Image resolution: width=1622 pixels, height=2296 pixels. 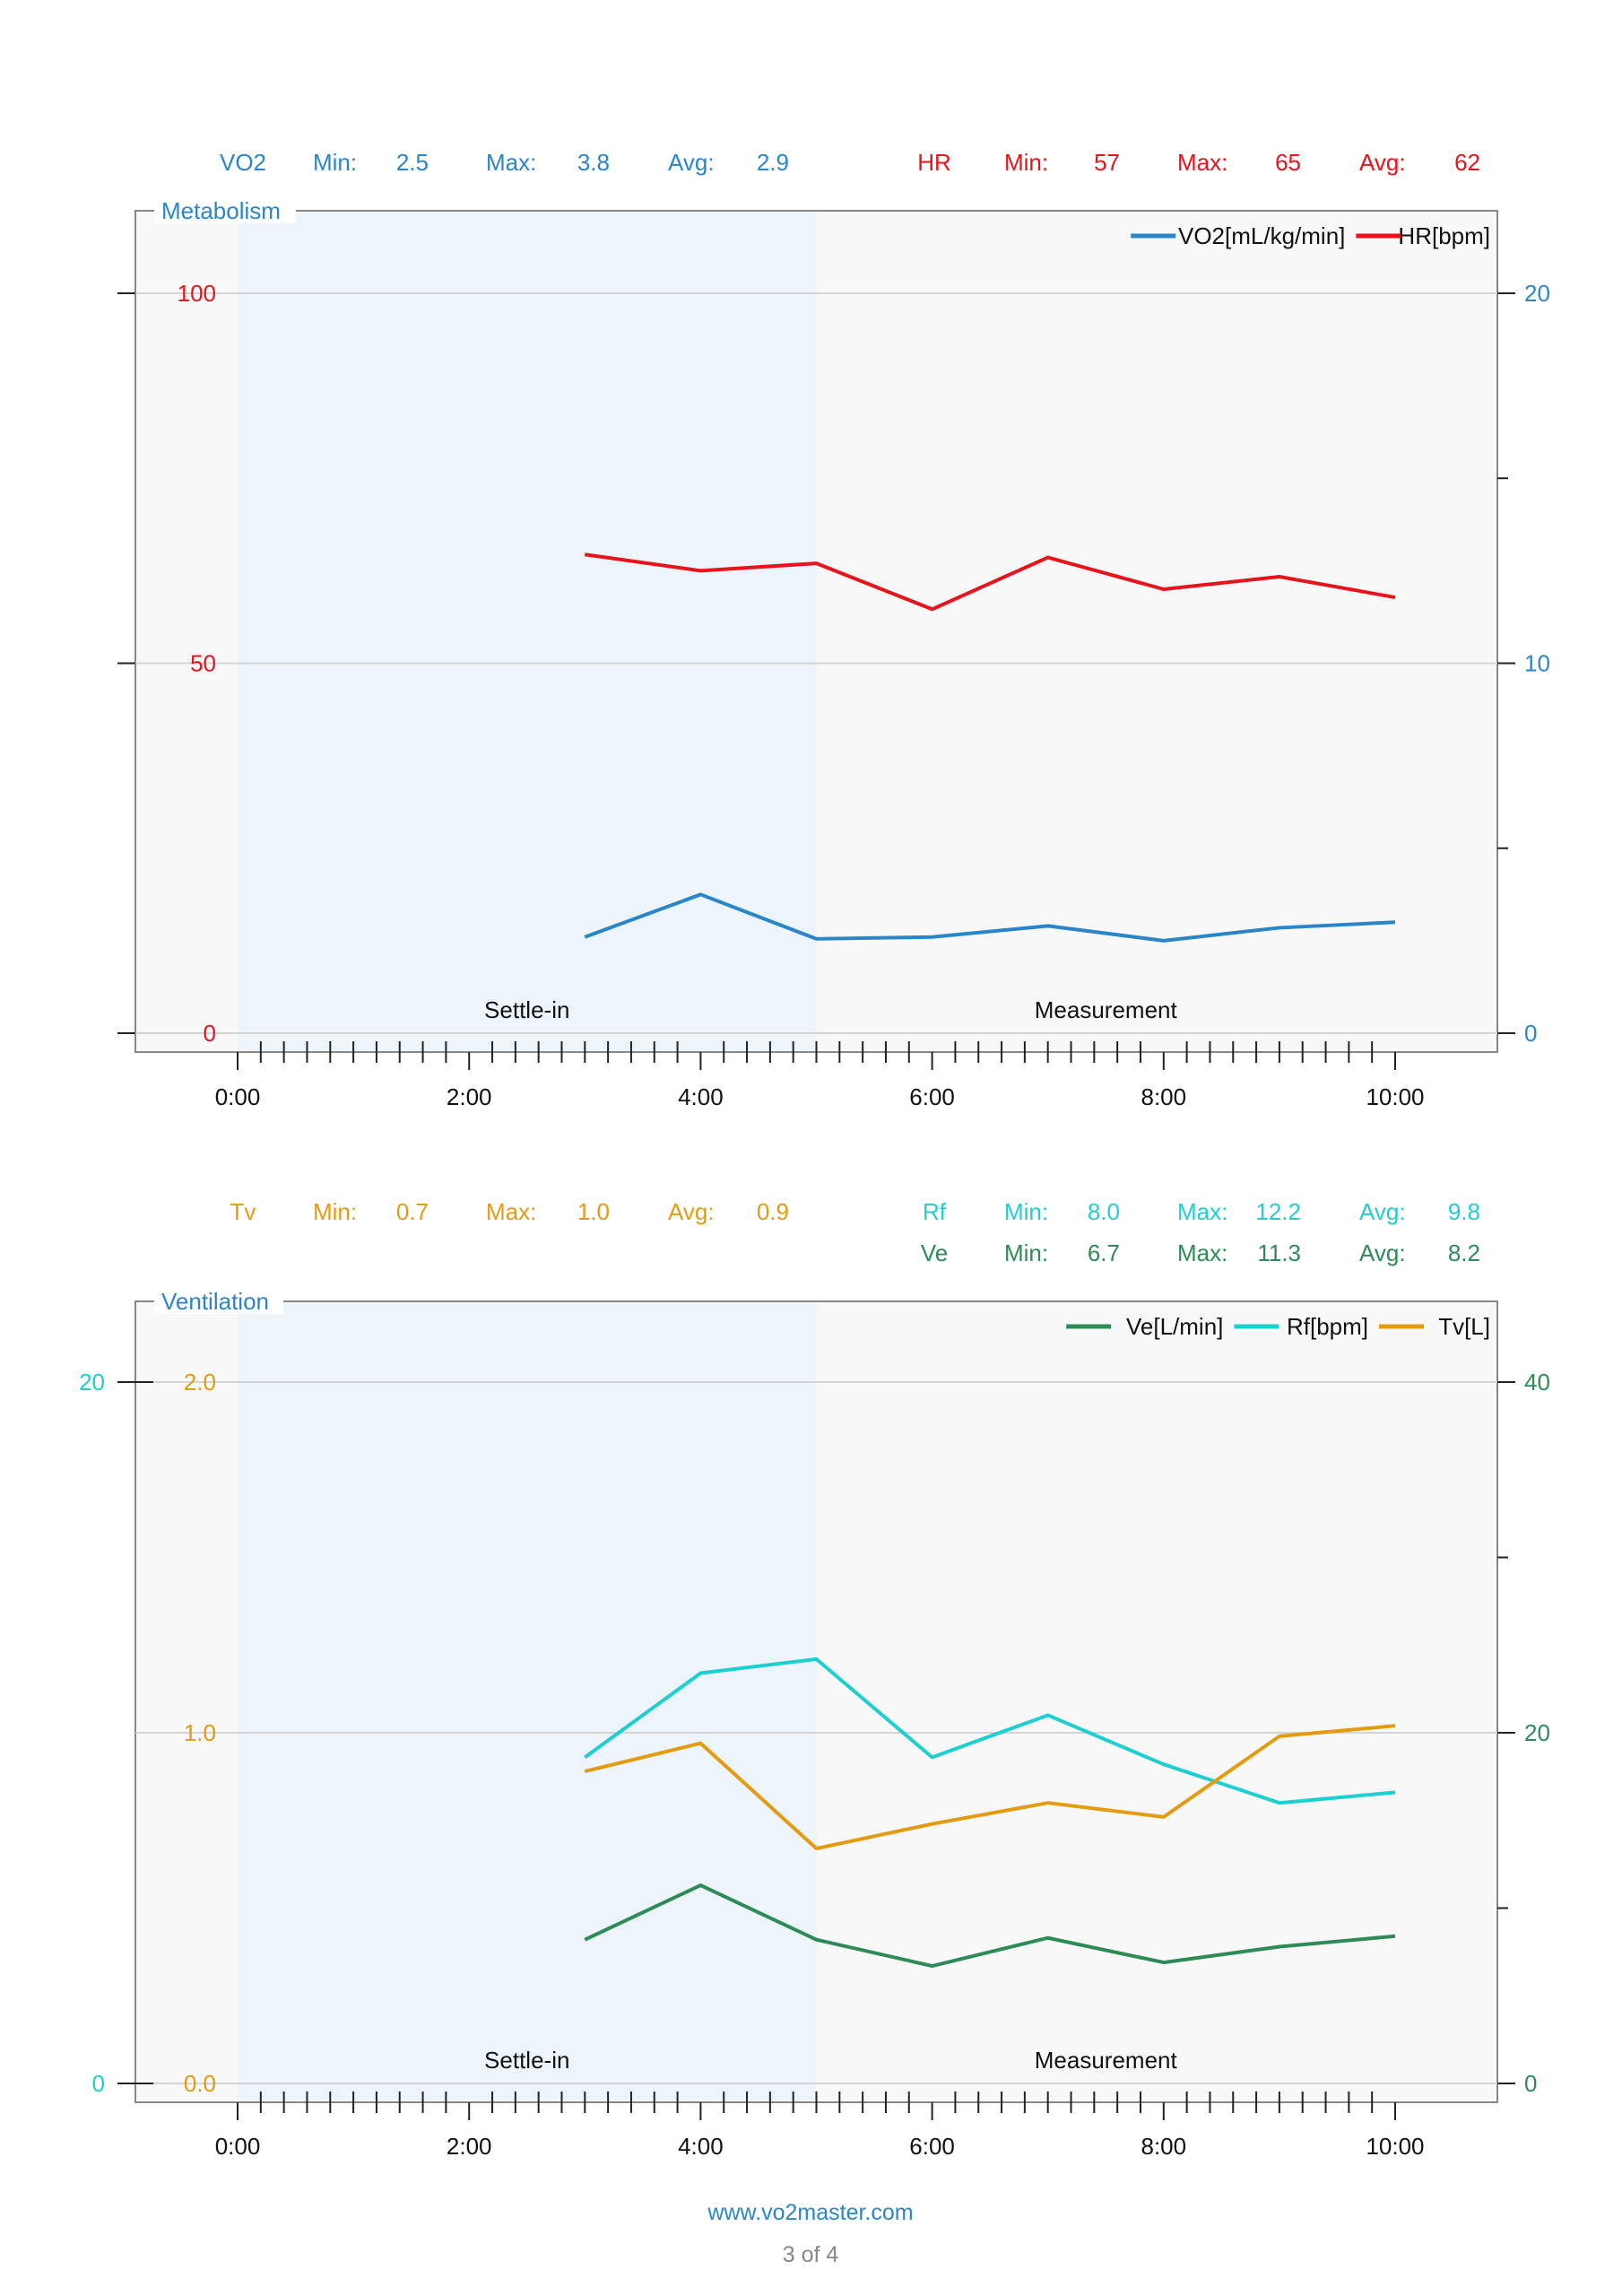 What do you see at coordinates (1202, 1252) in the screenshot?
I see `stat-ve-max-label: Max:` at bounding box center [1202, 1252].